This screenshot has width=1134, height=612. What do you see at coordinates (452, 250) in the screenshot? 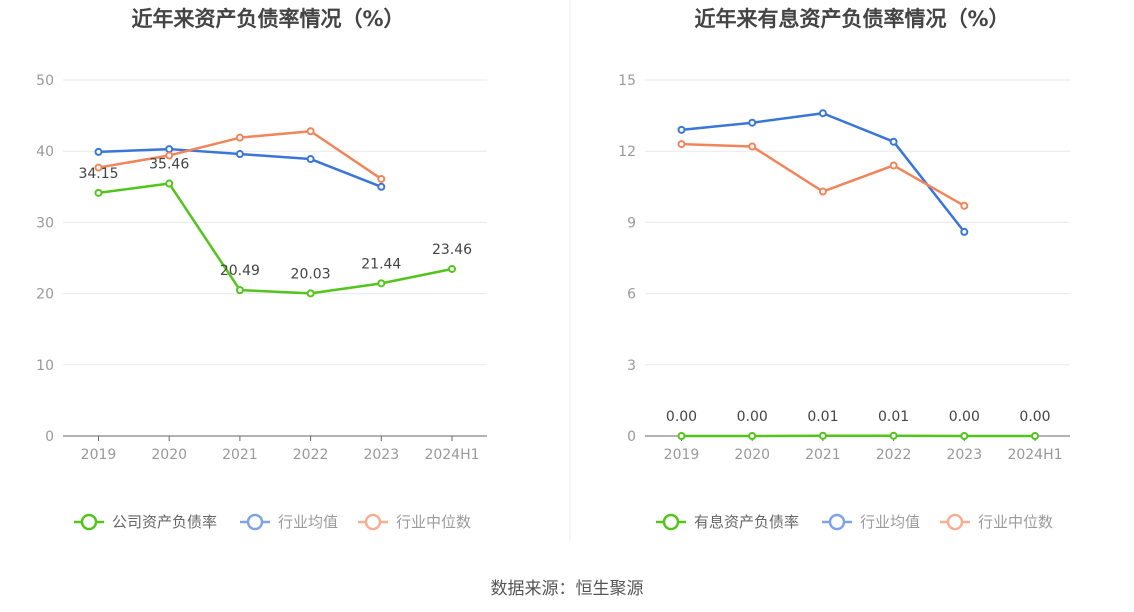
I see `data-label: 23.46` at bounding box center [452, 250].